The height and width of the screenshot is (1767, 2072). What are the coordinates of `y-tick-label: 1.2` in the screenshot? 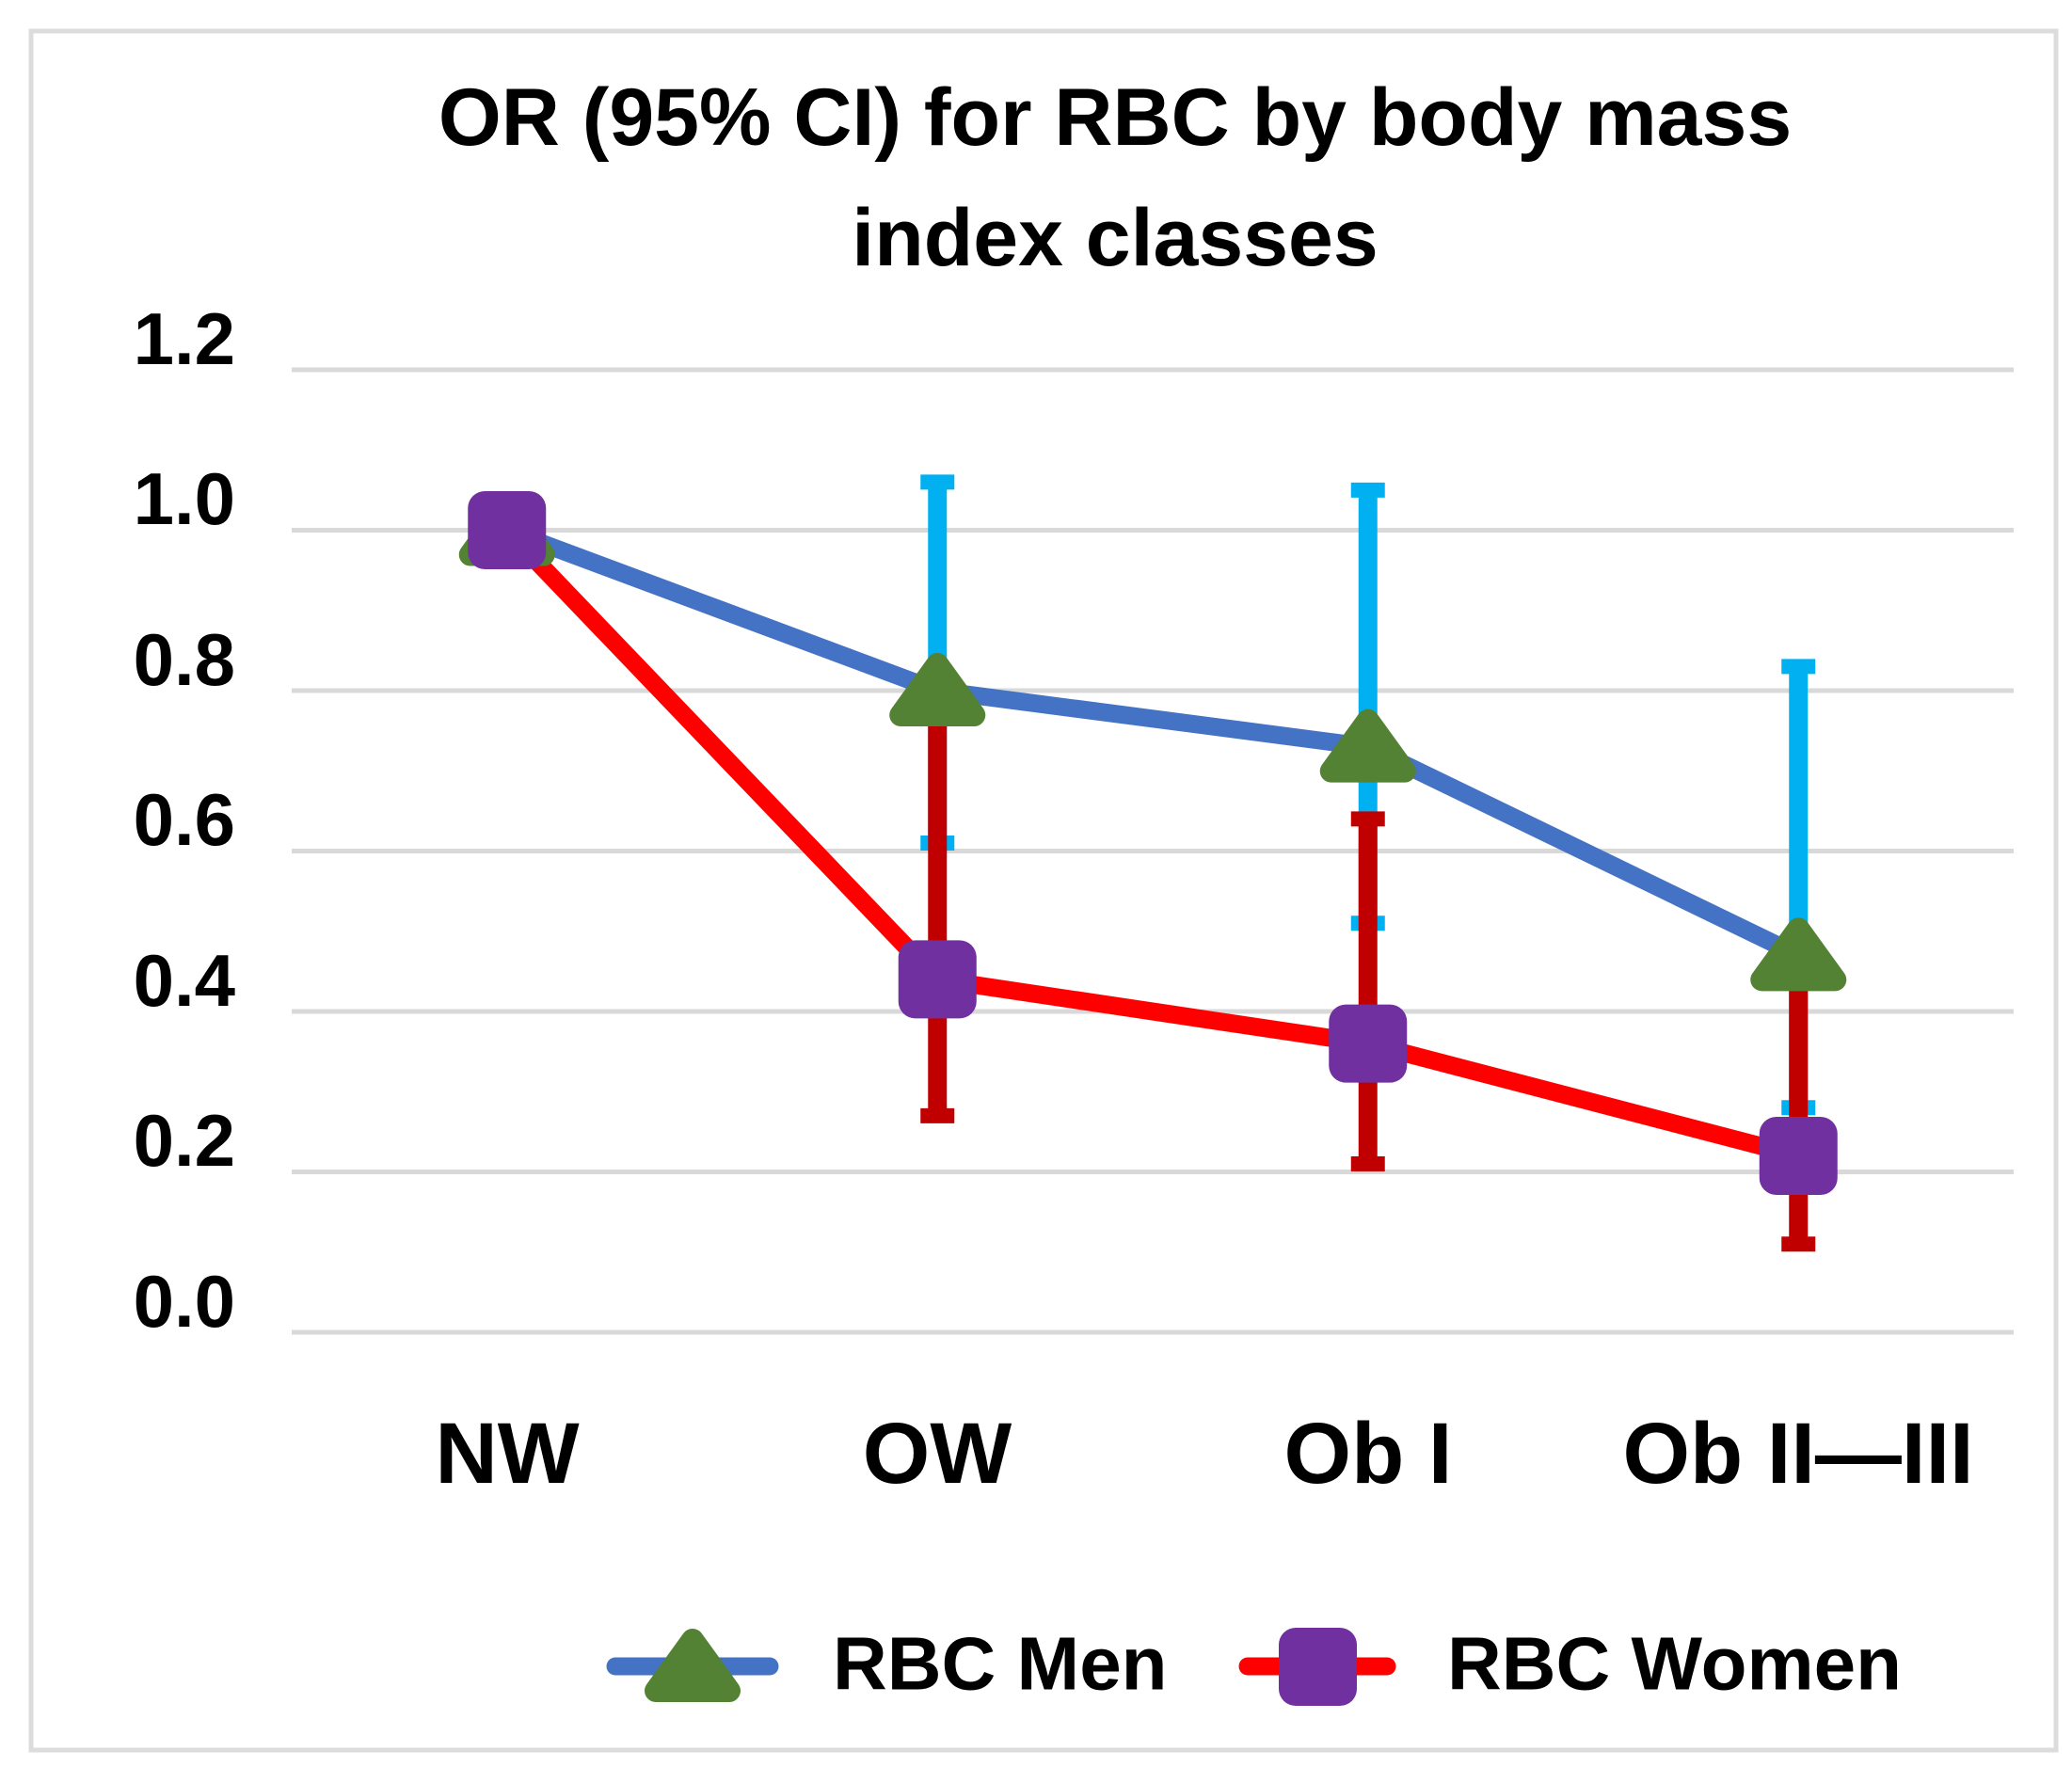 It's located at (184, 338).